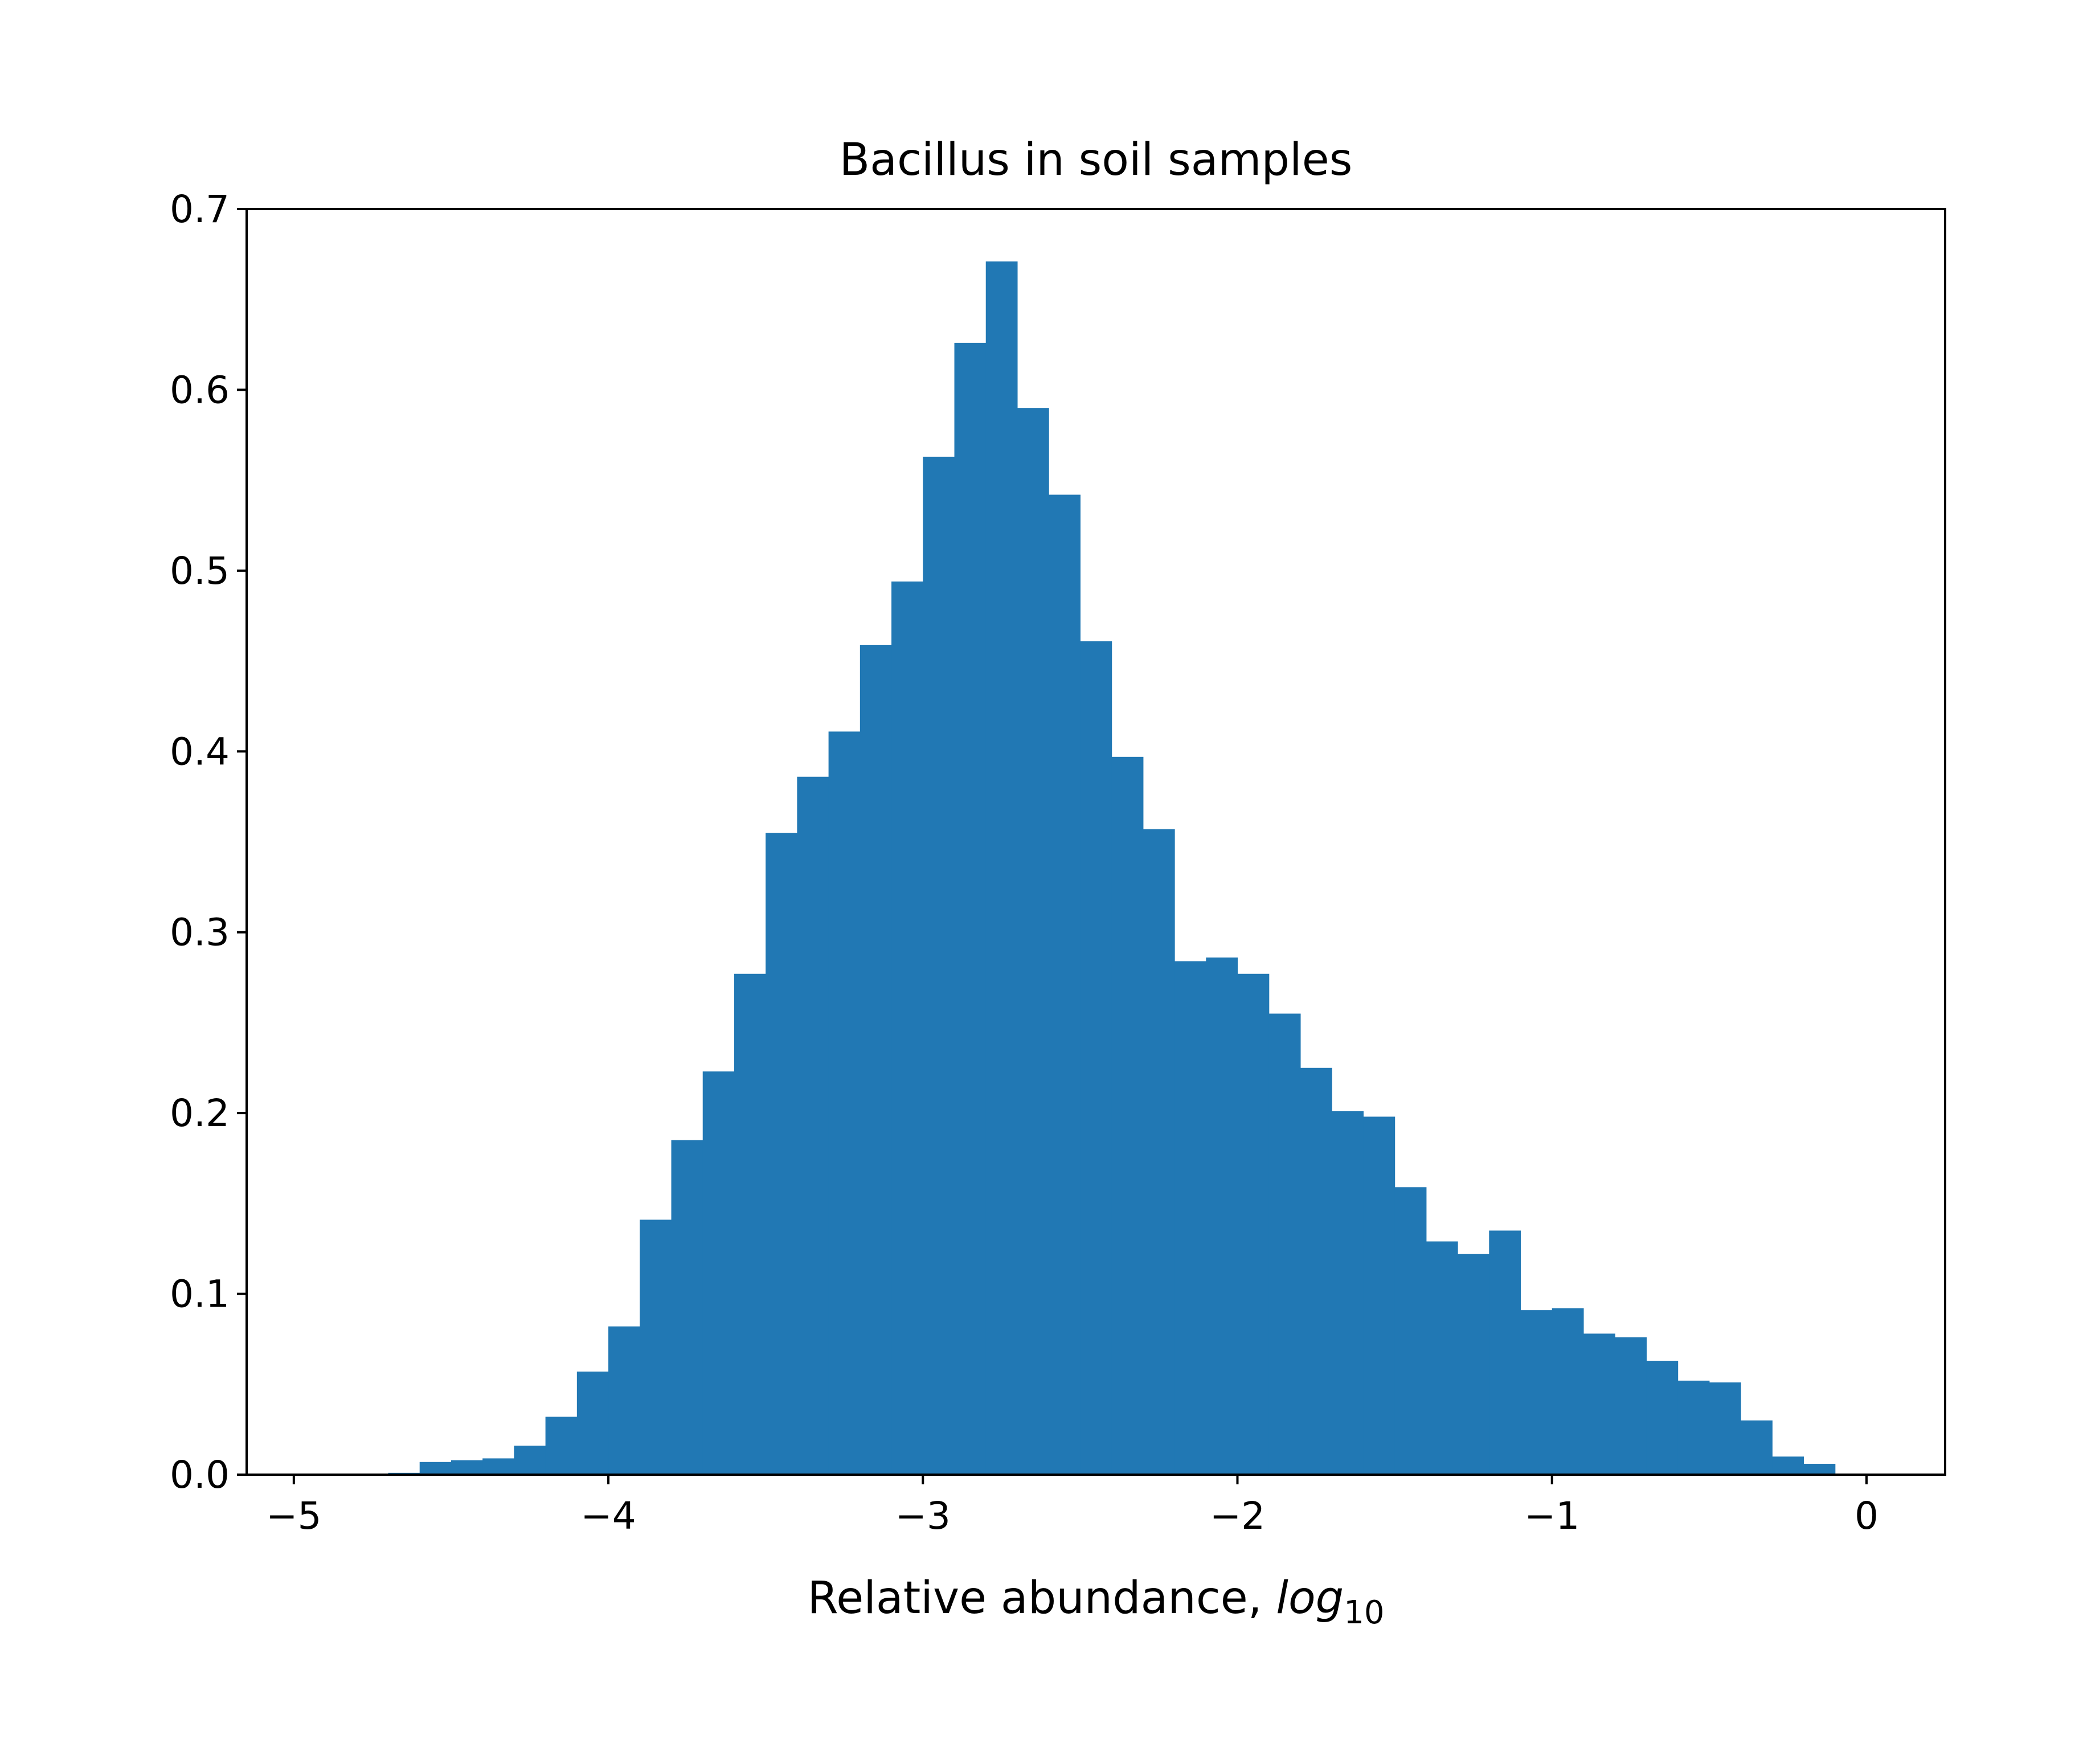 The image size is (2079, 1764). What do you see at coordinates (200, 1294) in the screenshot?
I see `y-tick-label: 0.1` at bounding box center [200, 1294].